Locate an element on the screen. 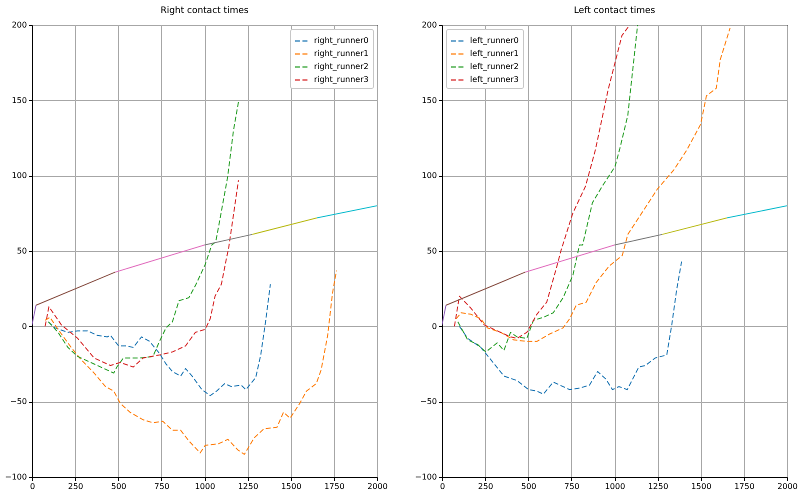 This screenshot has width=809, height=501. legend-label: left_runner2 is located at coordinates (494, 66).